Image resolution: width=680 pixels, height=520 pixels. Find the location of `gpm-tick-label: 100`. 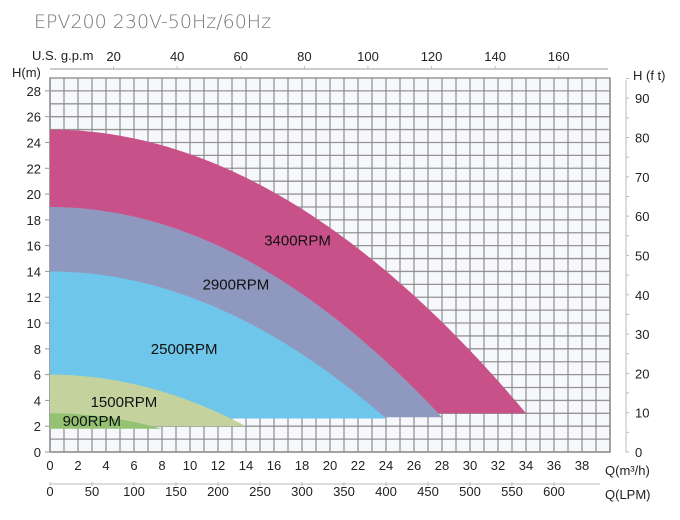

gpm-tick-label: 100 is located at coordinates (368, 56).